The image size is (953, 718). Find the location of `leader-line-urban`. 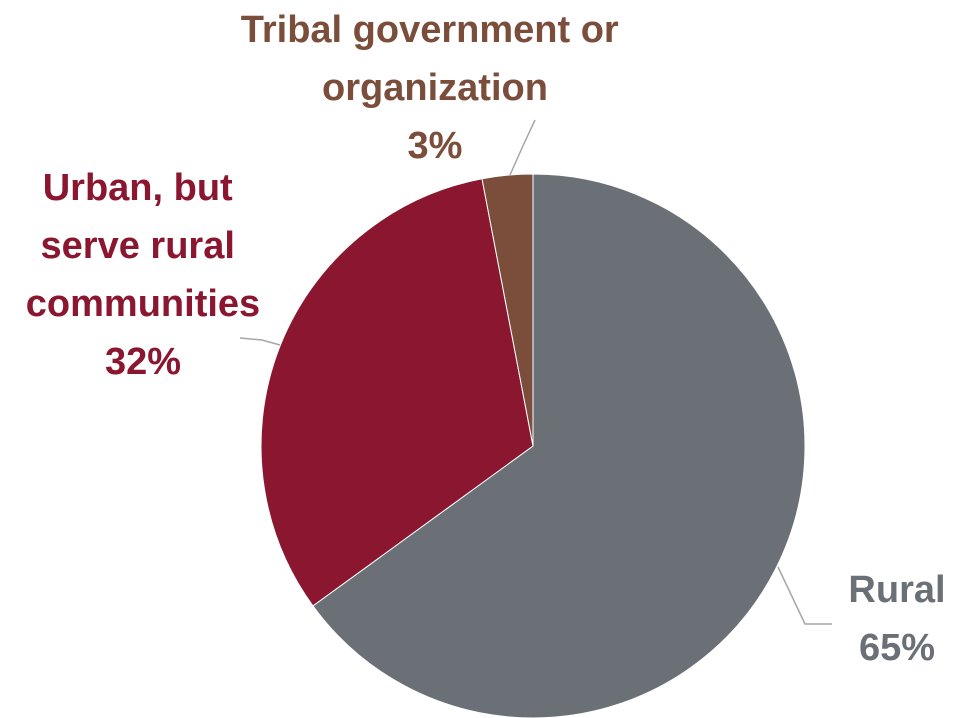

leader-line-urban is located at coordinates (260, 341).